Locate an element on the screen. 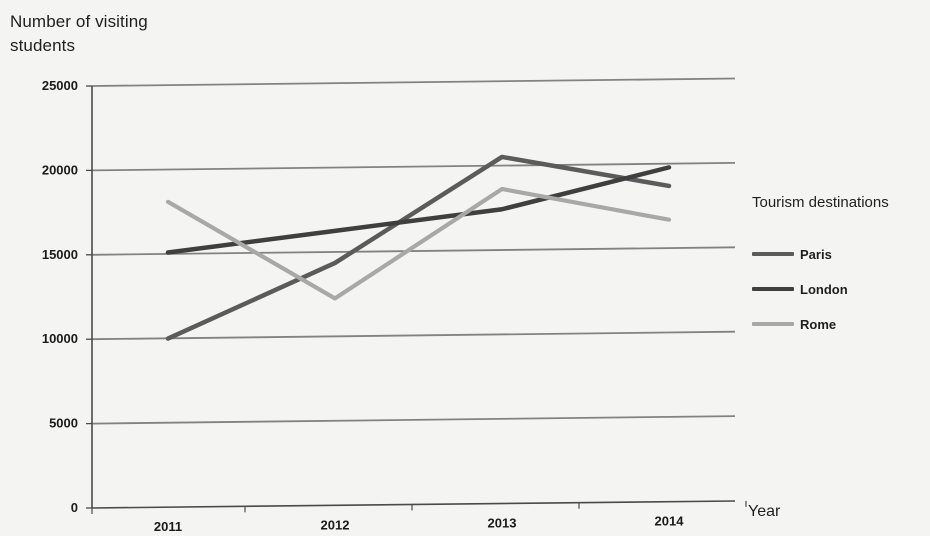 This screenshot has height=536, width=930. y-axis-label: Number of visiting students is located at coordinates (79, 33).